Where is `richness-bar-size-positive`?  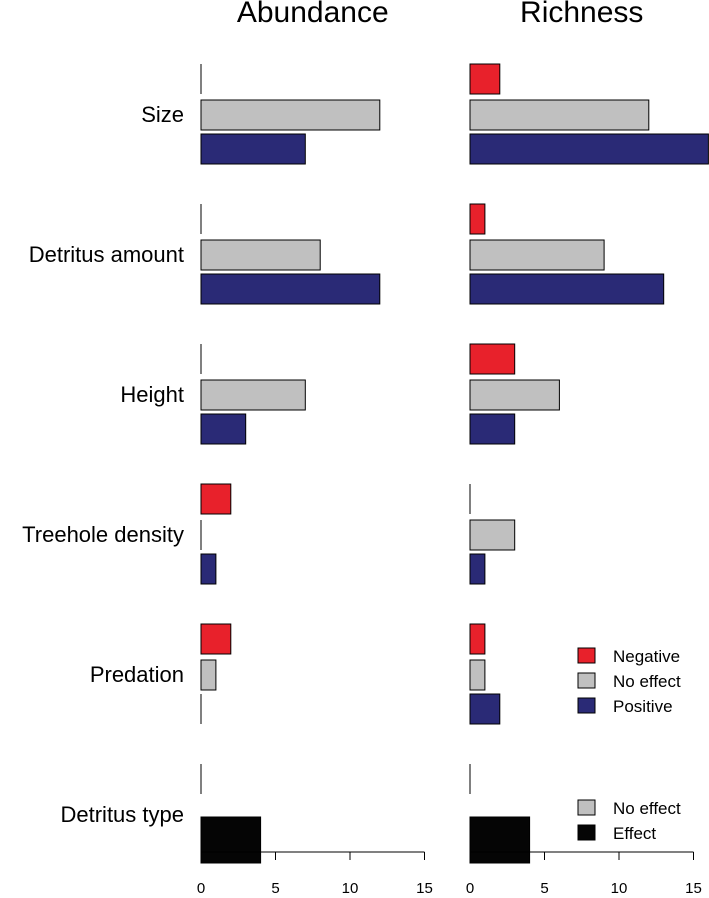
richness-bar-size-positive is located at coordinates (589, 149).